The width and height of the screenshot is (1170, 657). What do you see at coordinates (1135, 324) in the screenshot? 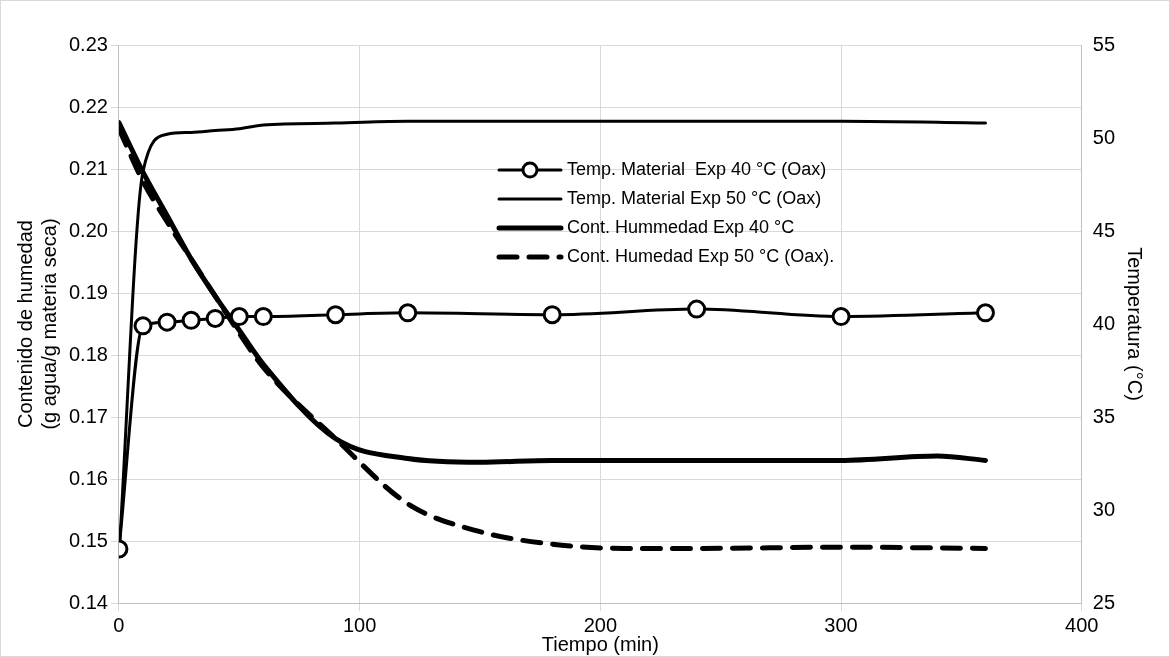
I see `y2-axis-title: Temperatura (°C)` at bounding box center [1135, 324].